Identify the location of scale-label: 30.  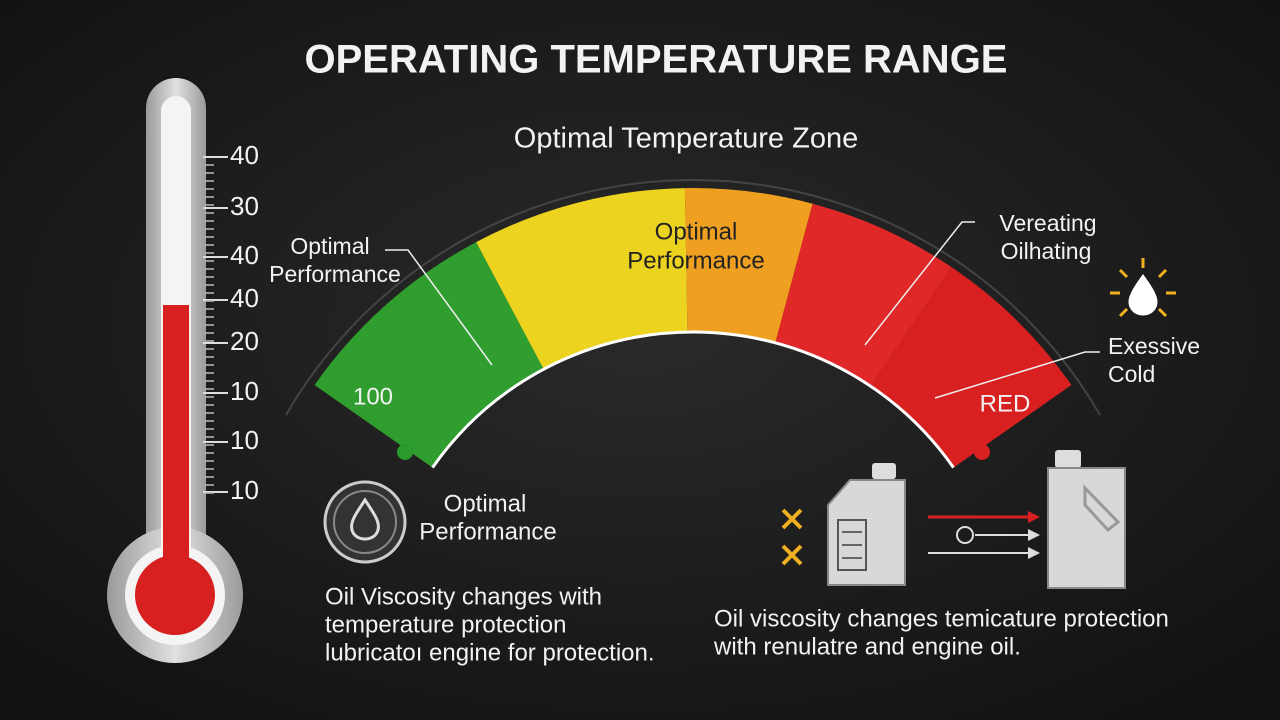
(244, 206).